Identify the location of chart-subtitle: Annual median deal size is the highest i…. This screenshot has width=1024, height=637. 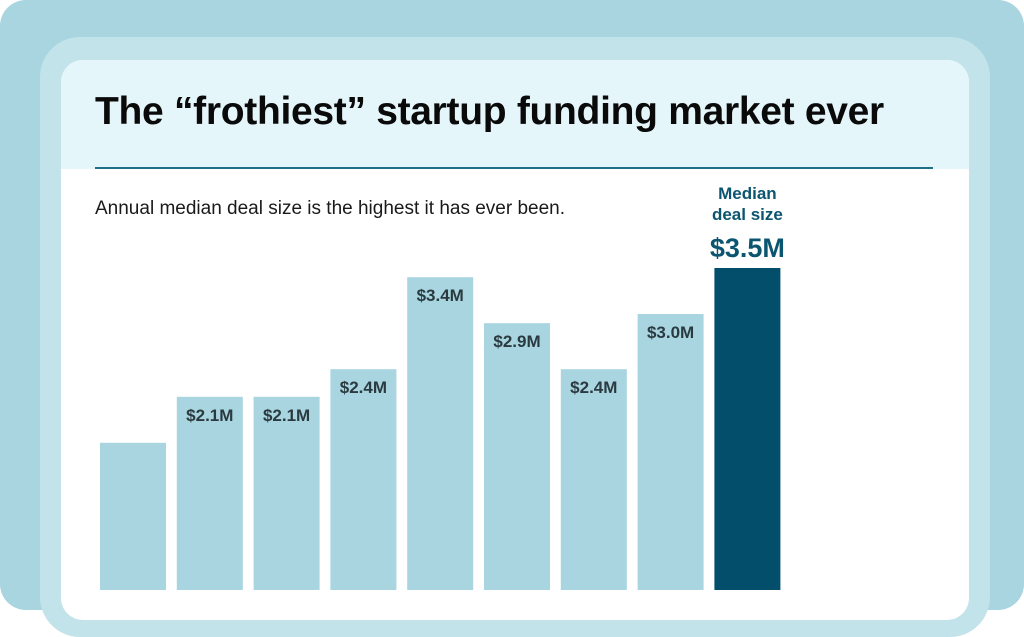
(330, 208).